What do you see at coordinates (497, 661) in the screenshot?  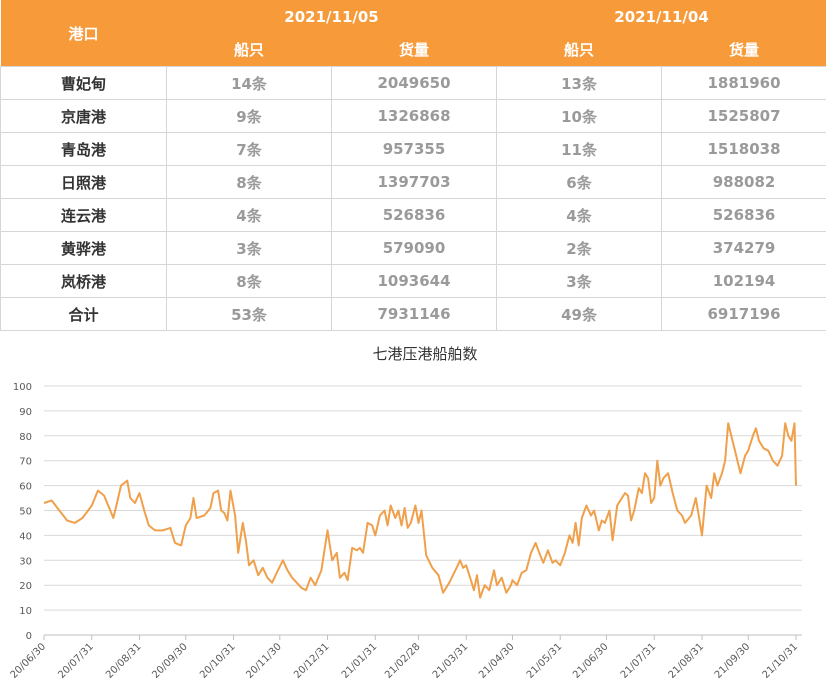 I see `x-tick-label: 21/04/30` at bounding box center [497, 661].